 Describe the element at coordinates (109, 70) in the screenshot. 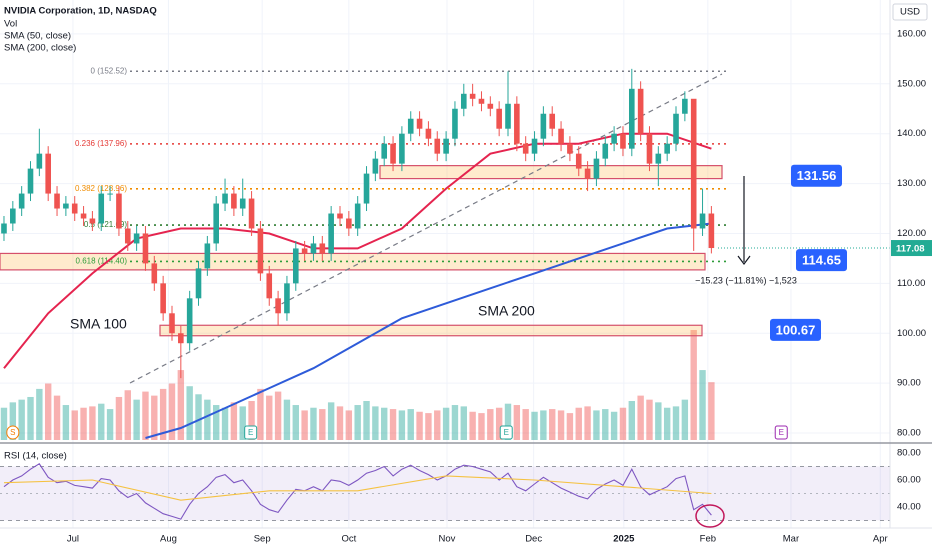

I see `fib-label: 0 (152.52)` at that location.